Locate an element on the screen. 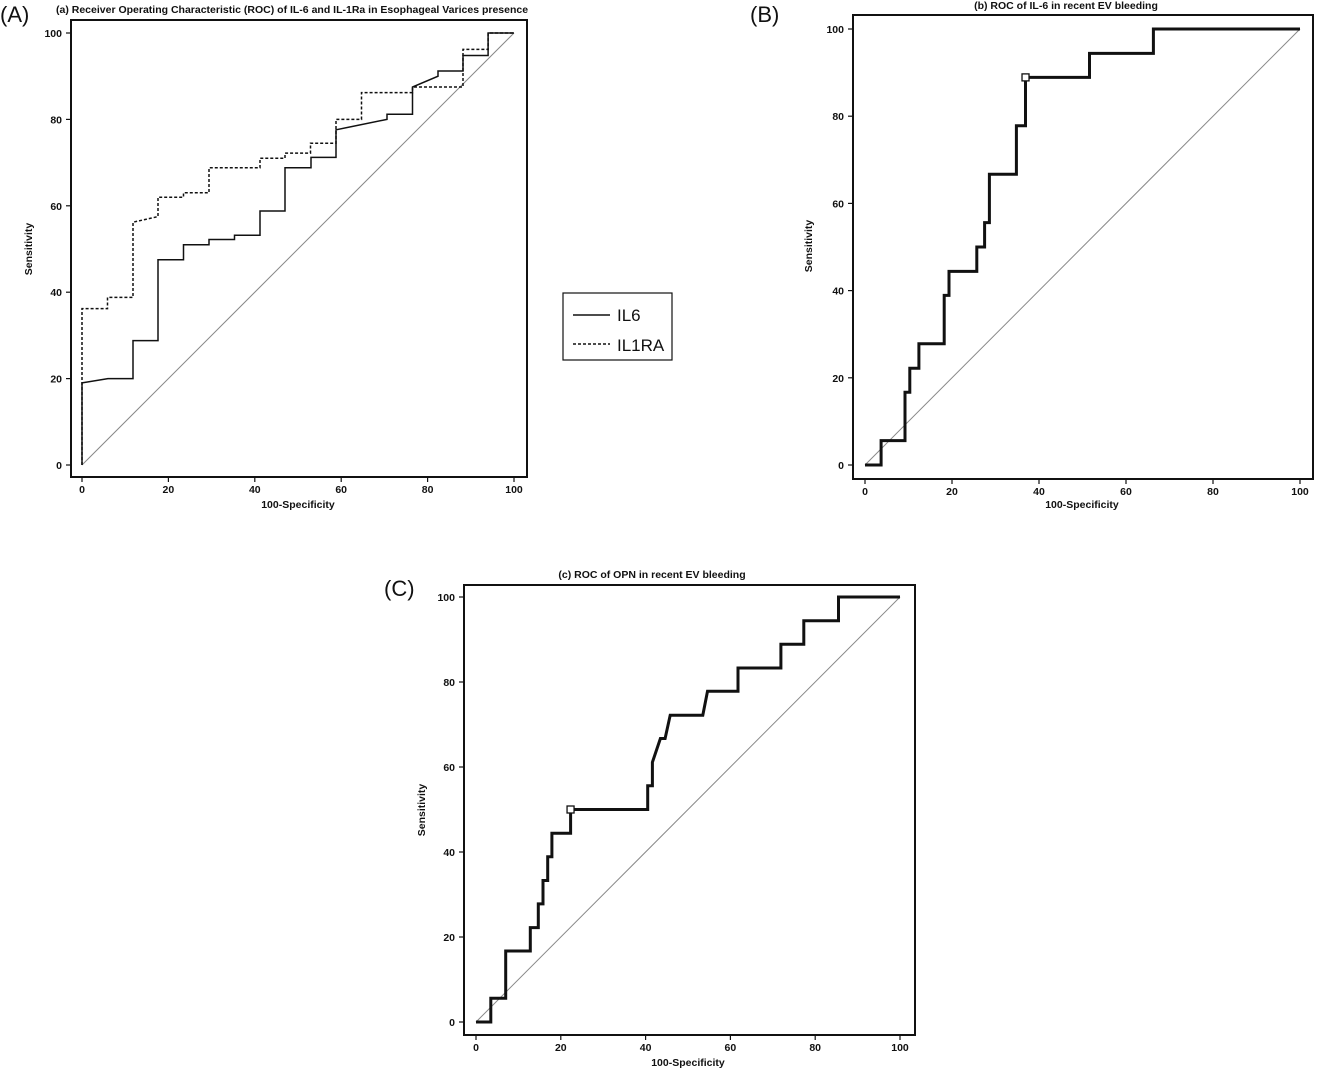  chart-c-xtick-label: 80 is located at coordinates (815, 1048).